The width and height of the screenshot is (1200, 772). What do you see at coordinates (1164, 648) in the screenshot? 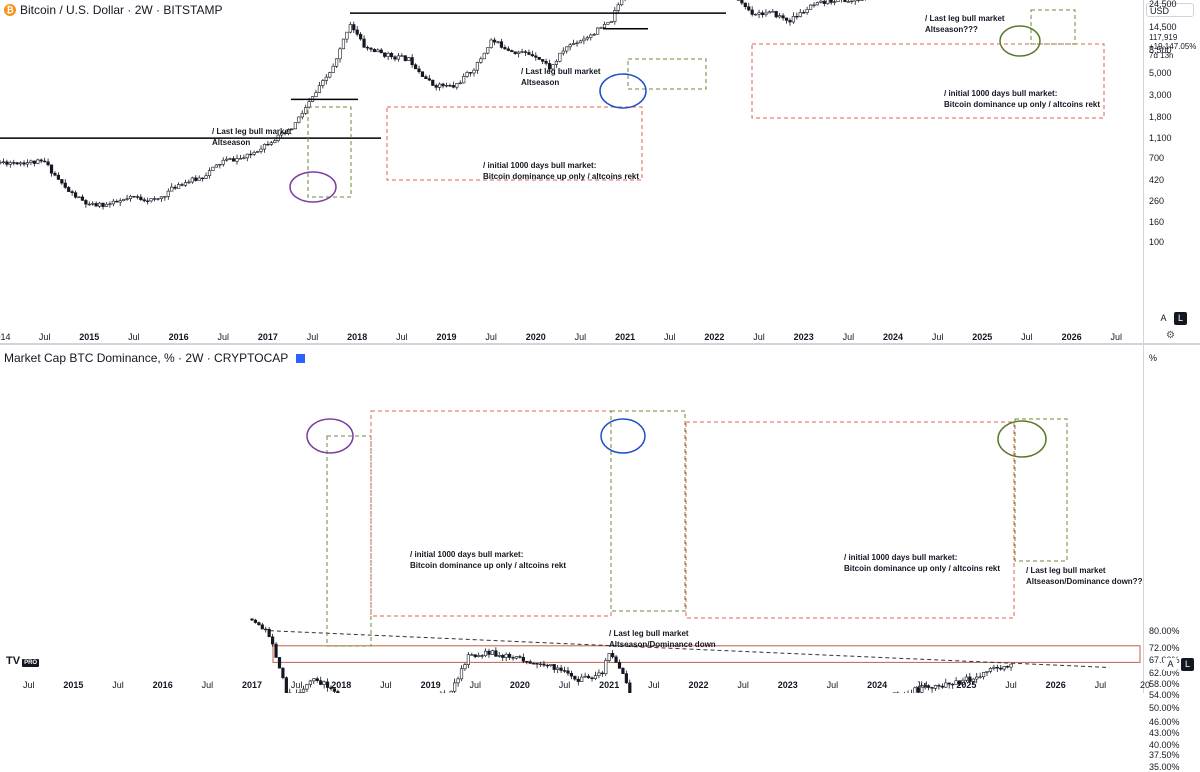
I see `percent-tick-label: 72.00%` at bounding box center [1164, 648].